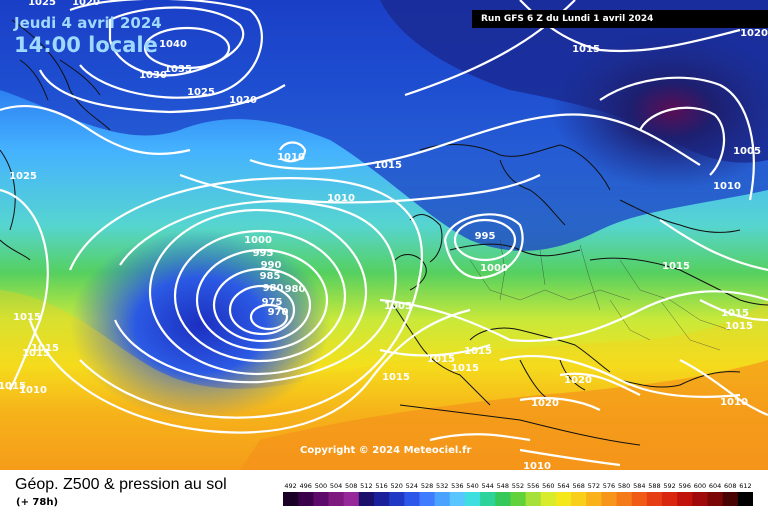 This screenshot has height=512, width=768. Describe the element at coordinates (518, 486) in the screenshot. I see `scale-tick-label: 552` at that location.